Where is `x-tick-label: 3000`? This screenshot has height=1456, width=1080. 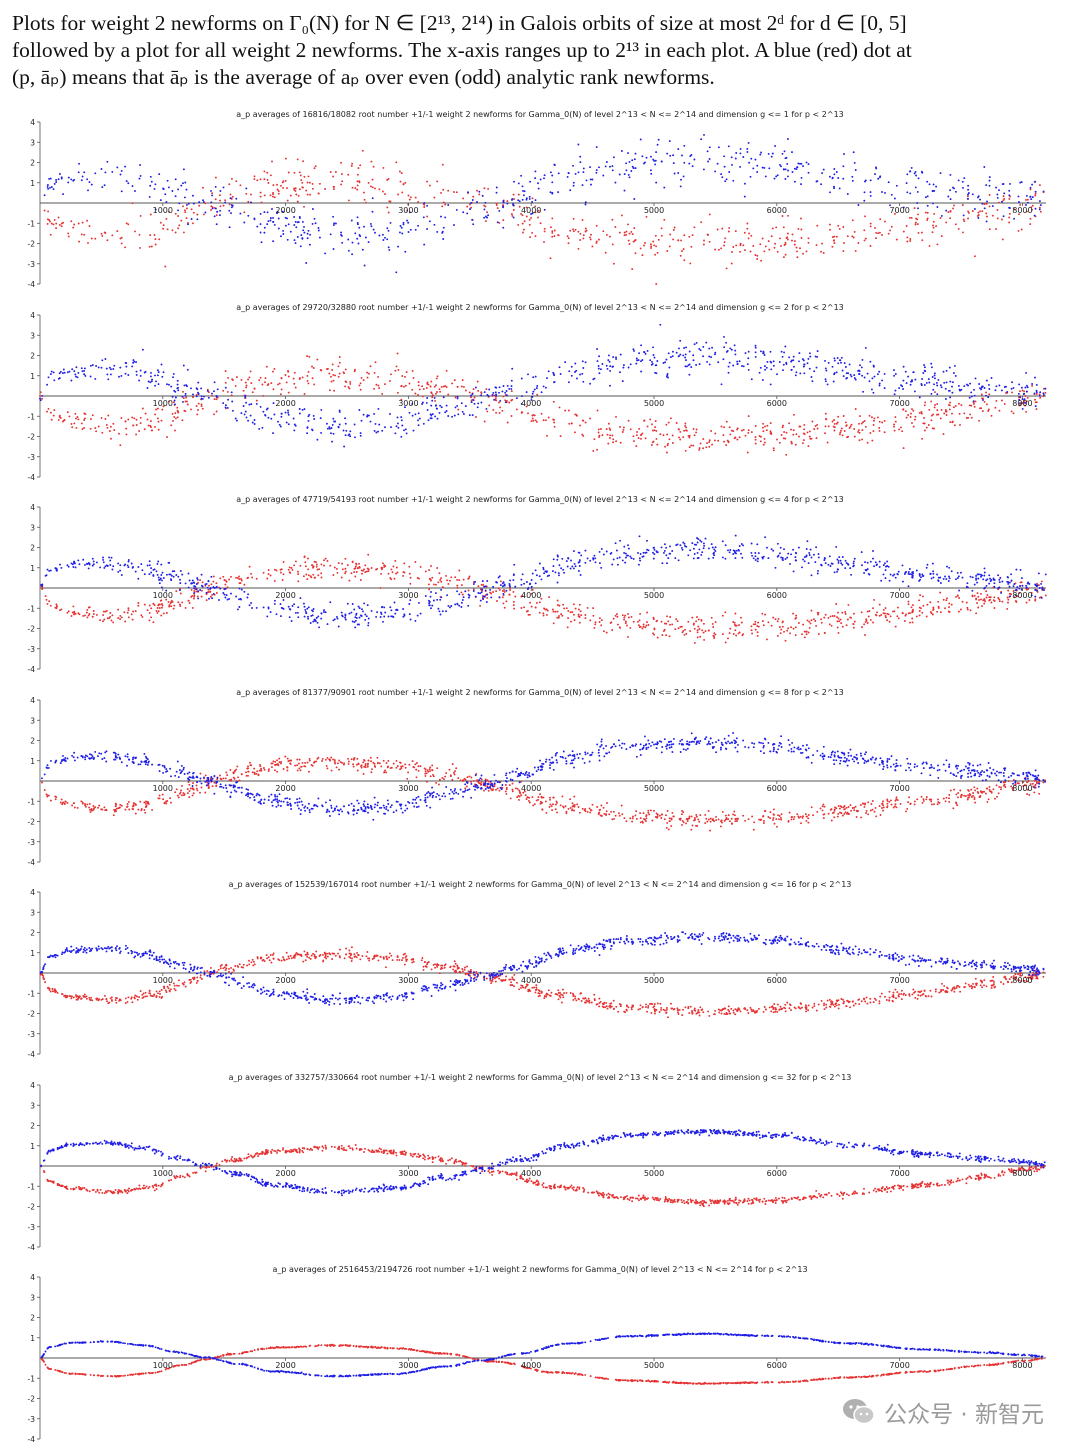
x-tick-label: 3000 is located at coordinates (408, 210).